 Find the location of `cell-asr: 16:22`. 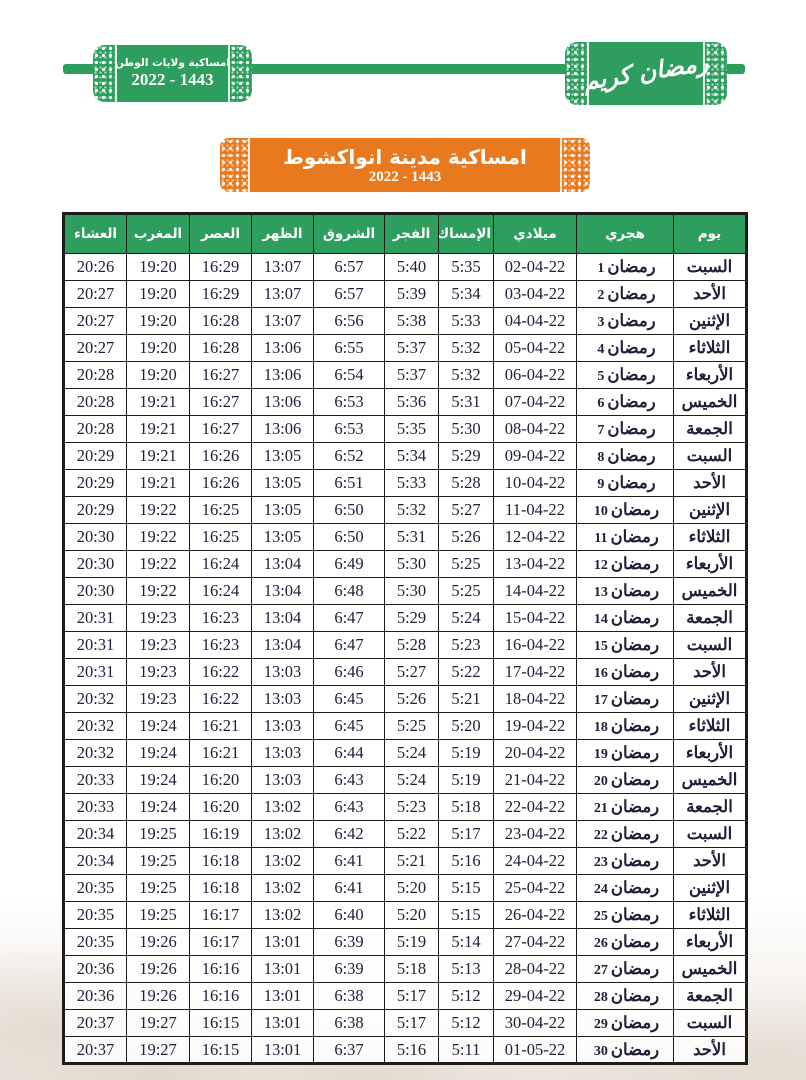

cell-asr: 16:22 is located at coordinates (220, 699).